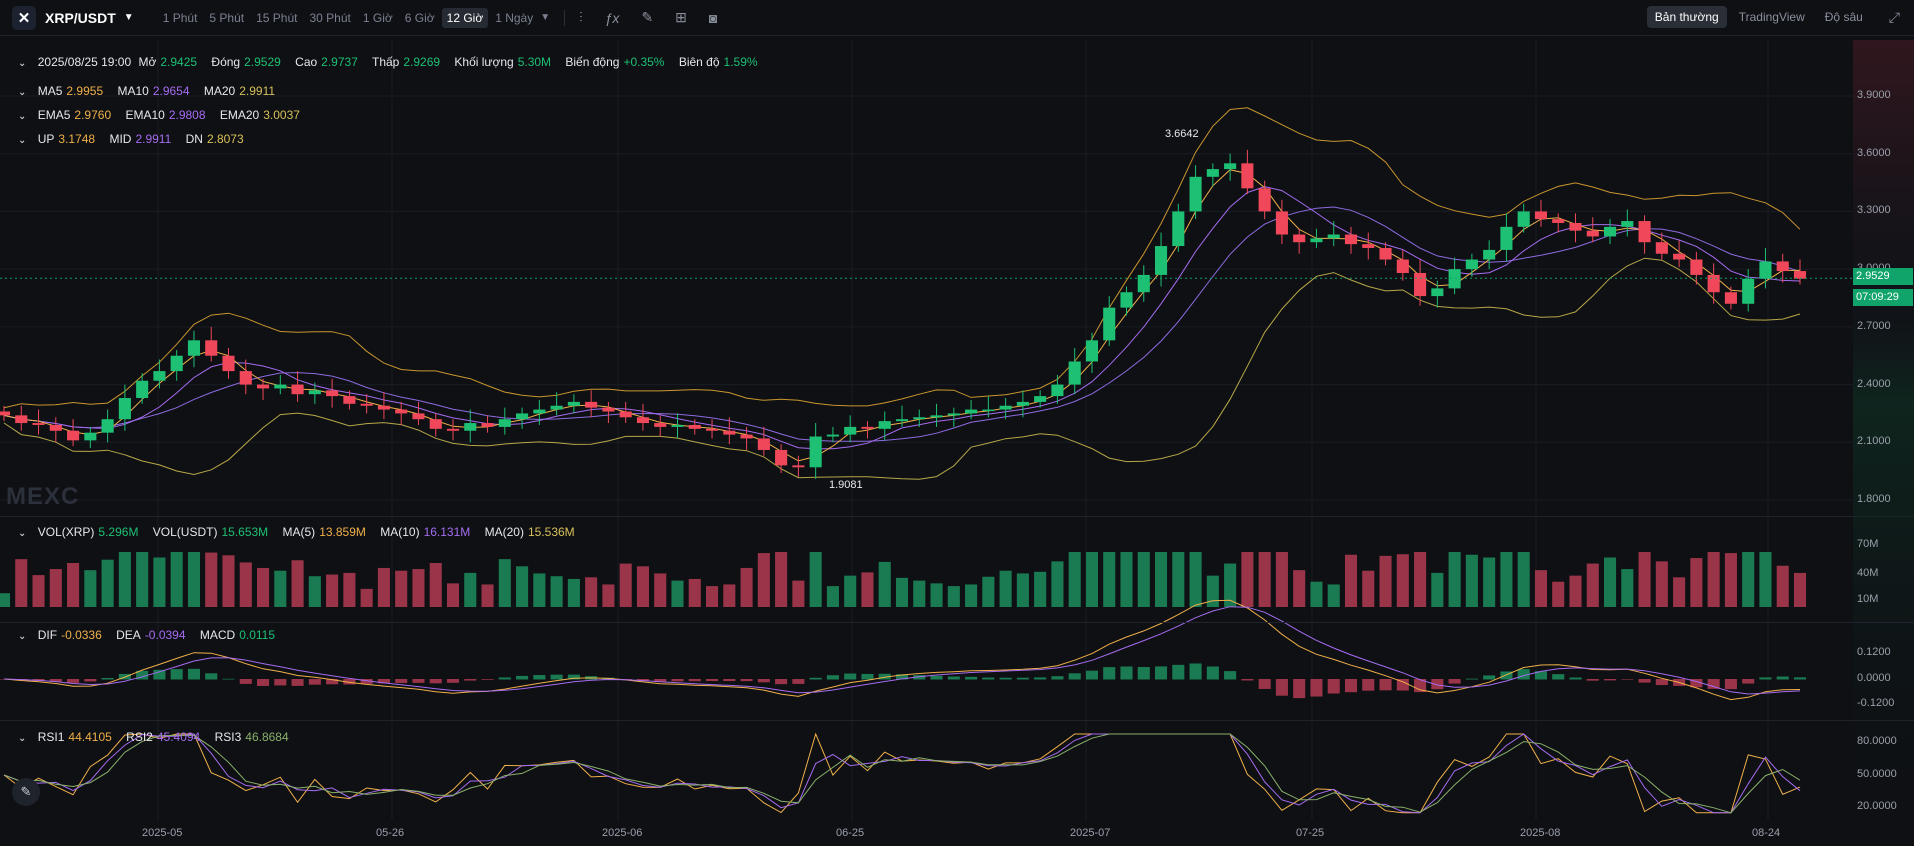  Describe the element at coordinates (545, 17) in the screenshot. I see `interval-more-caret-icon: ▼` at that location.